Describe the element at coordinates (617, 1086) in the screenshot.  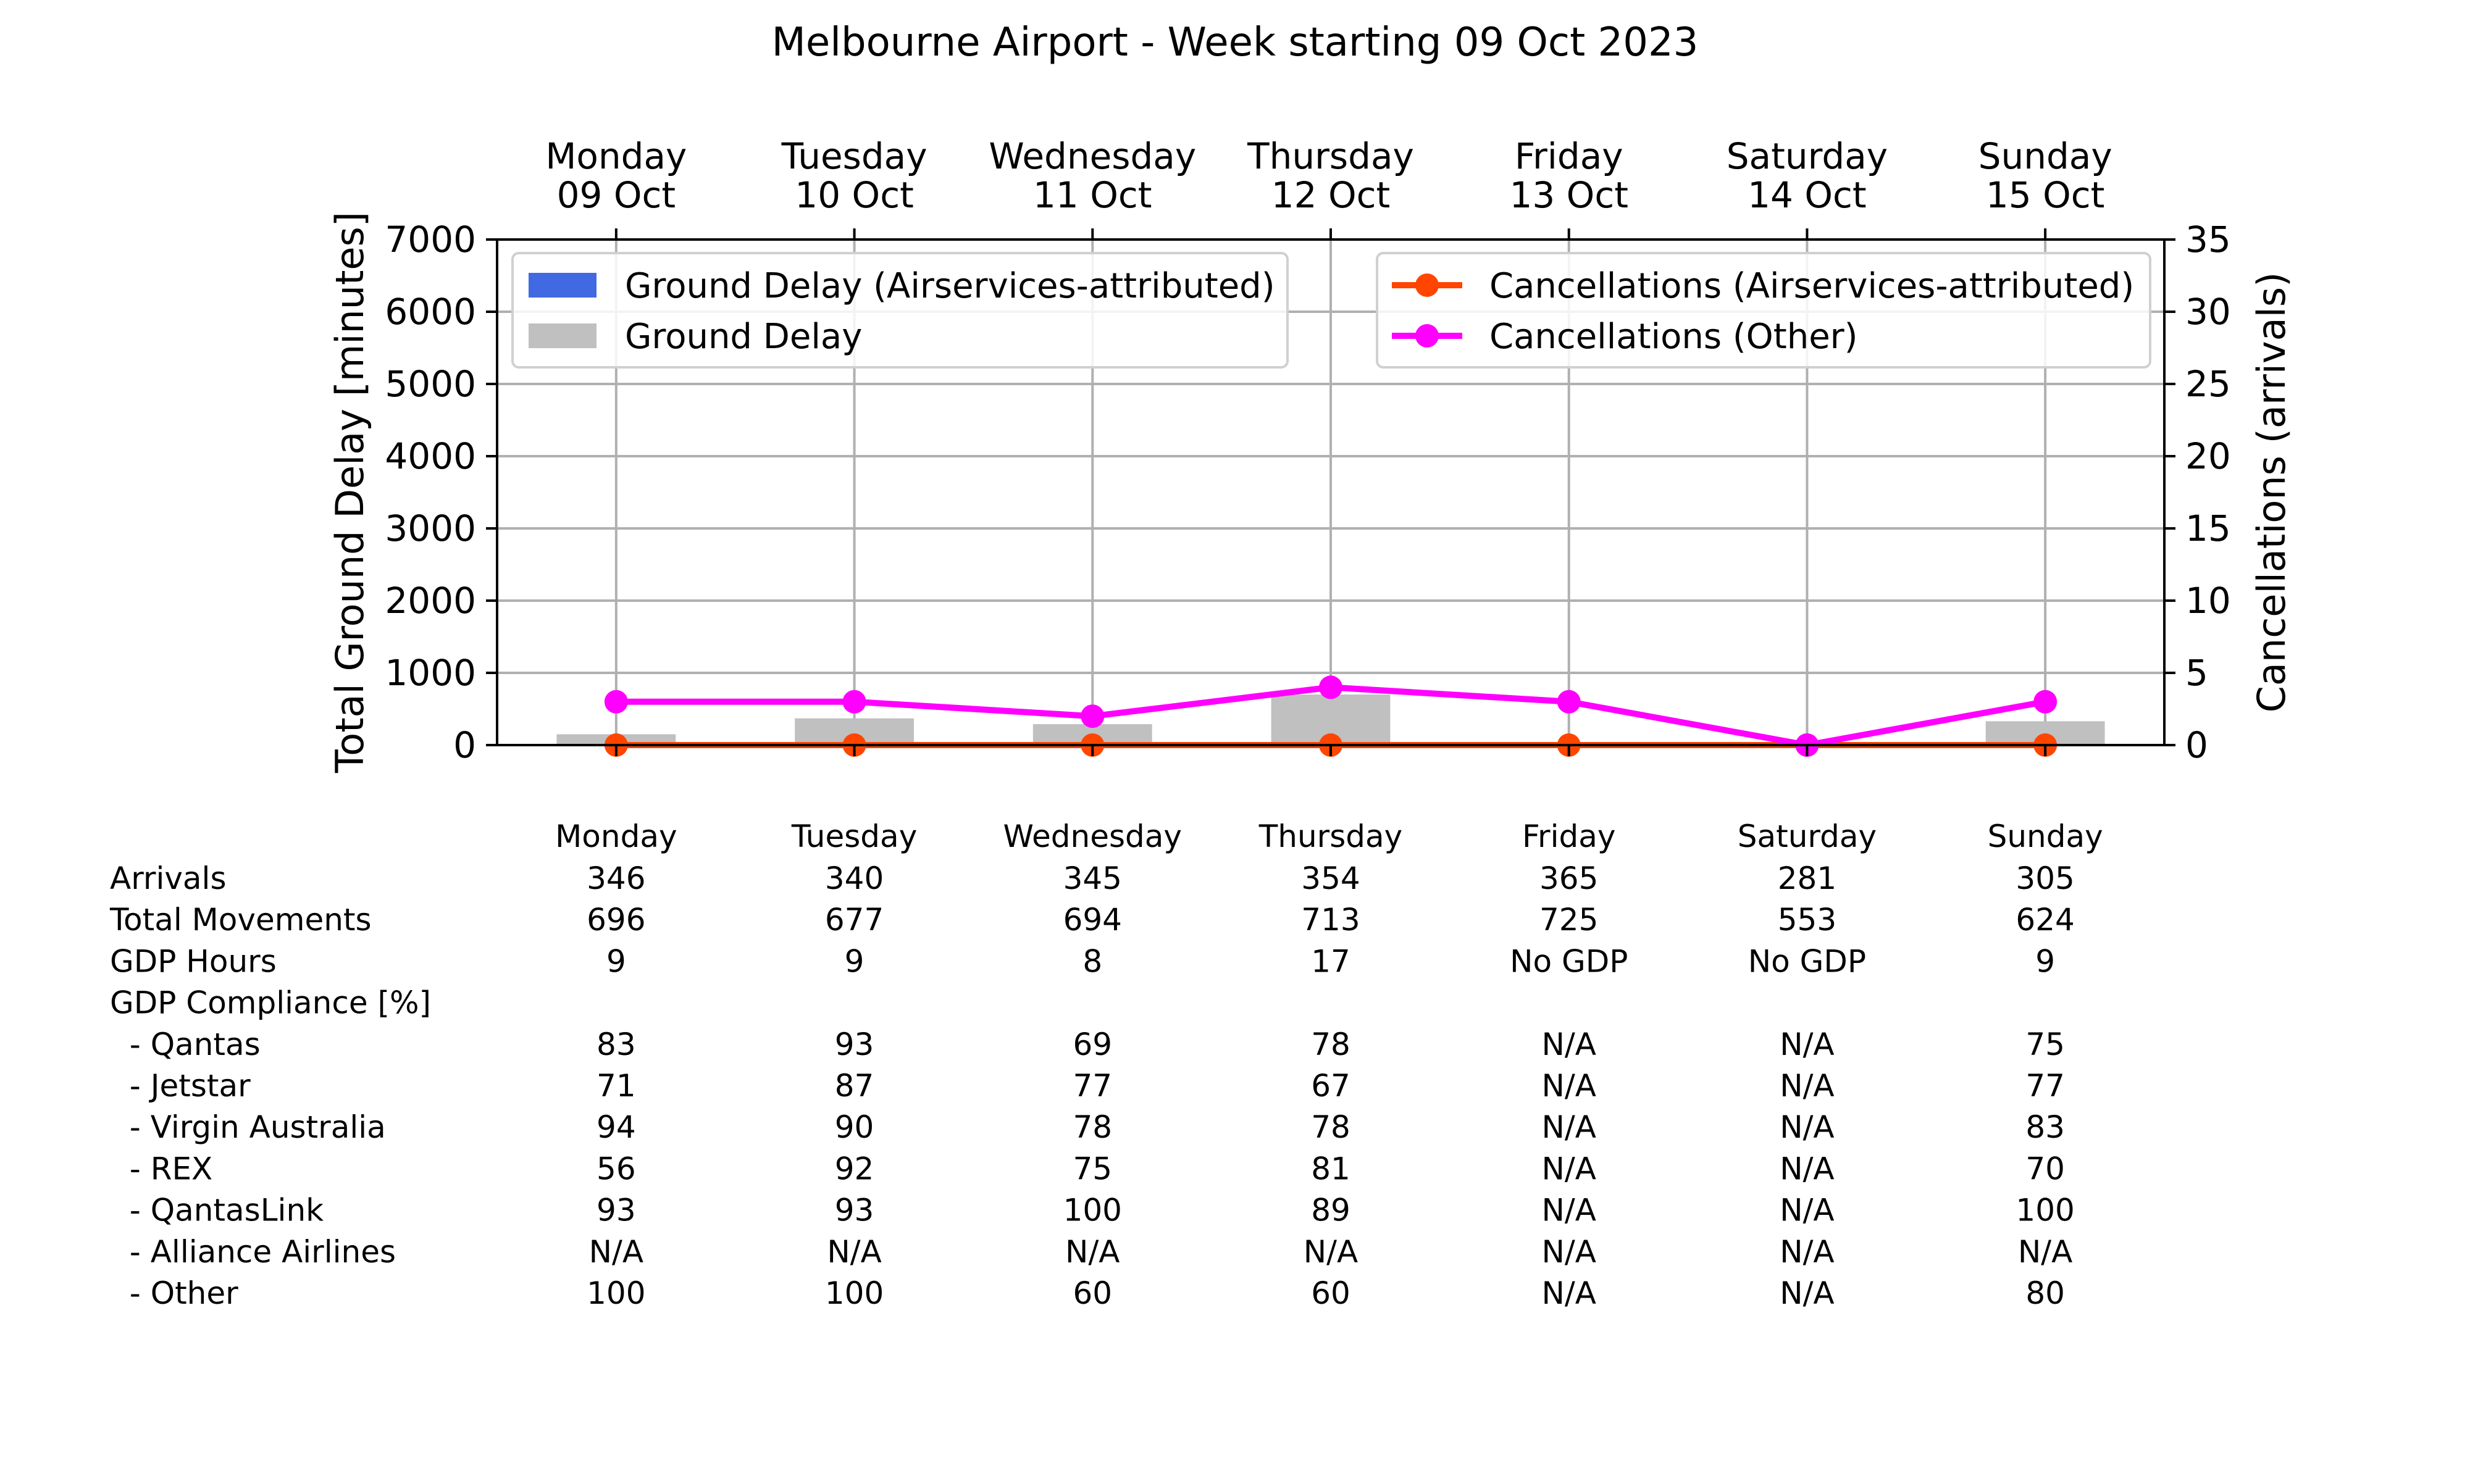
I see `table-cell: 71` at that location.